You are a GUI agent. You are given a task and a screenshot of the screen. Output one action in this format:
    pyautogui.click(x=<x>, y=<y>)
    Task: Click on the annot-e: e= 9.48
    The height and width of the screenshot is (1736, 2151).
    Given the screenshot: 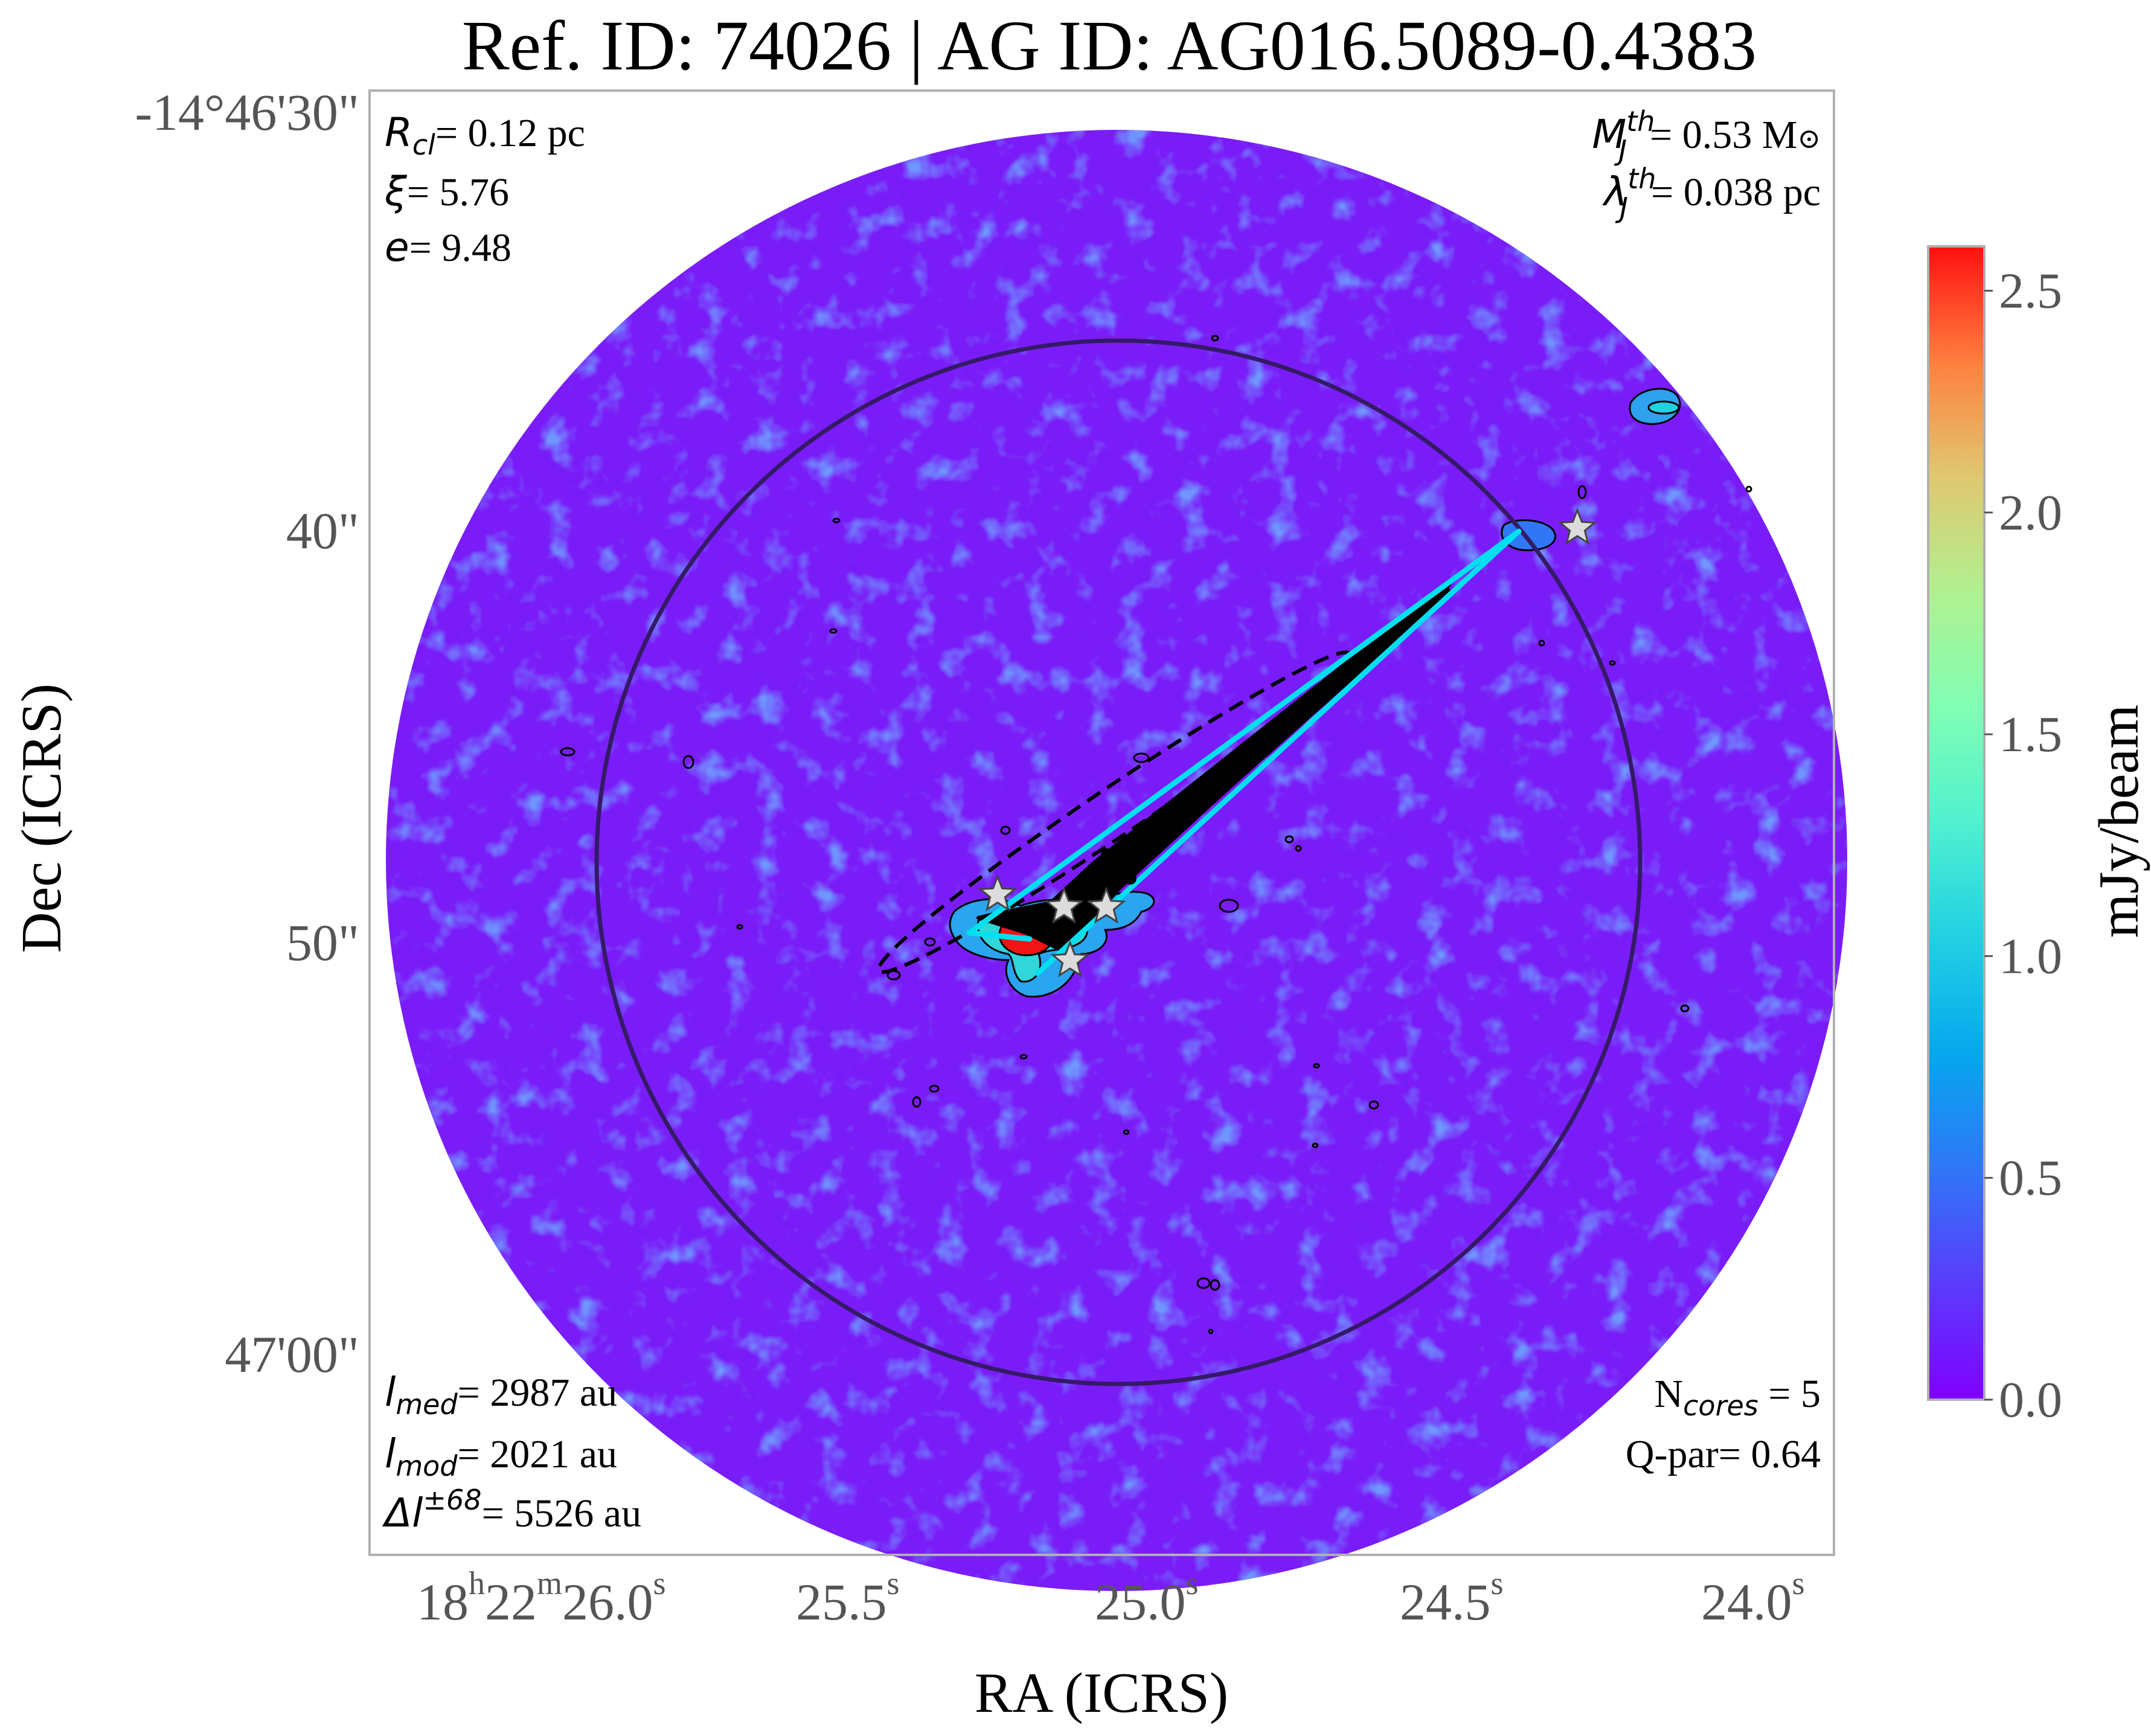 What is the action you would take?
    pyautogui.click(x=448, y=247)
    